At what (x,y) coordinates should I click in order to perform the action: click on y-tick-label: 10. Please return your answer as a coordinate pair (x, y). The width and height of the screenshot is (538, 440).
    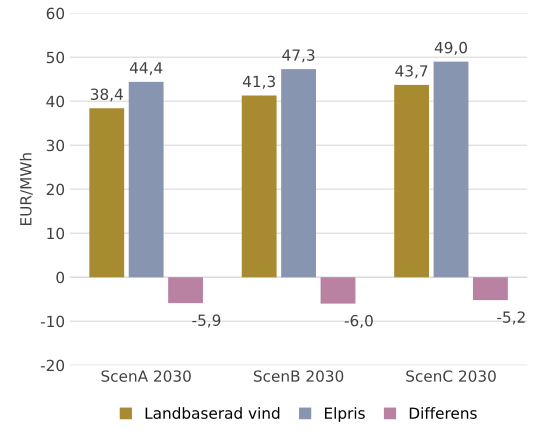
    Looking at the image, I should click on (55, 234).